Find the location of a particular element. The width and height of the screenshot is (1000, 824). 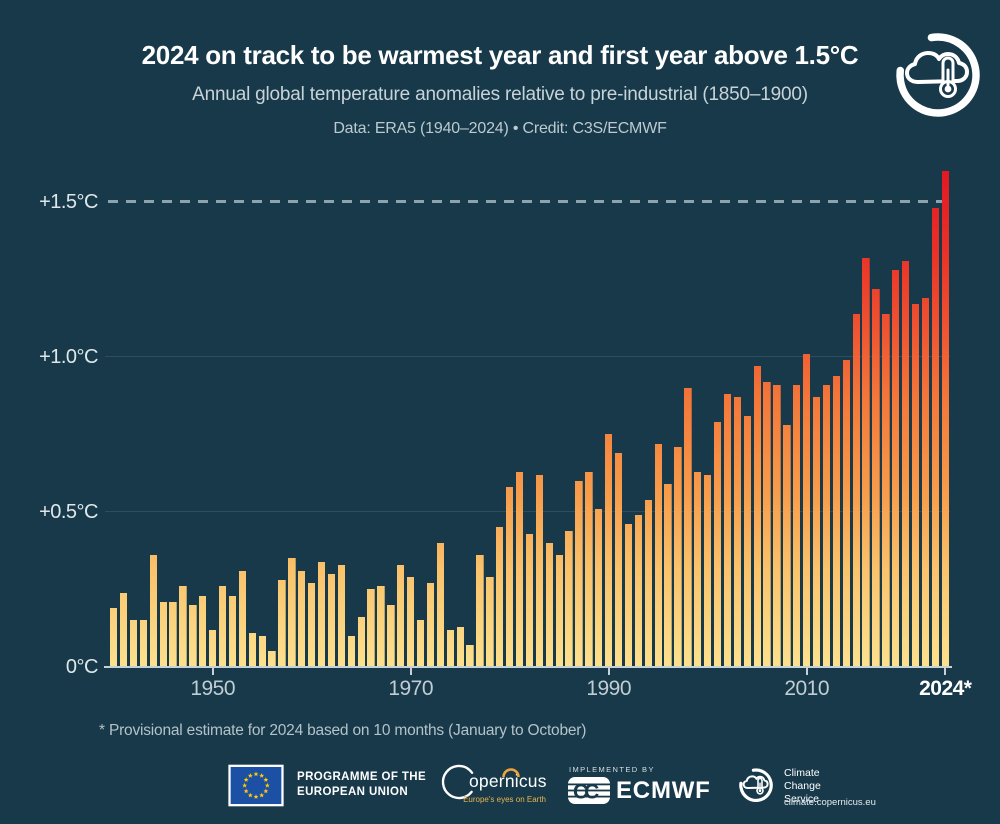

x-tickmark-2024 is located at coordinates (945, 671).